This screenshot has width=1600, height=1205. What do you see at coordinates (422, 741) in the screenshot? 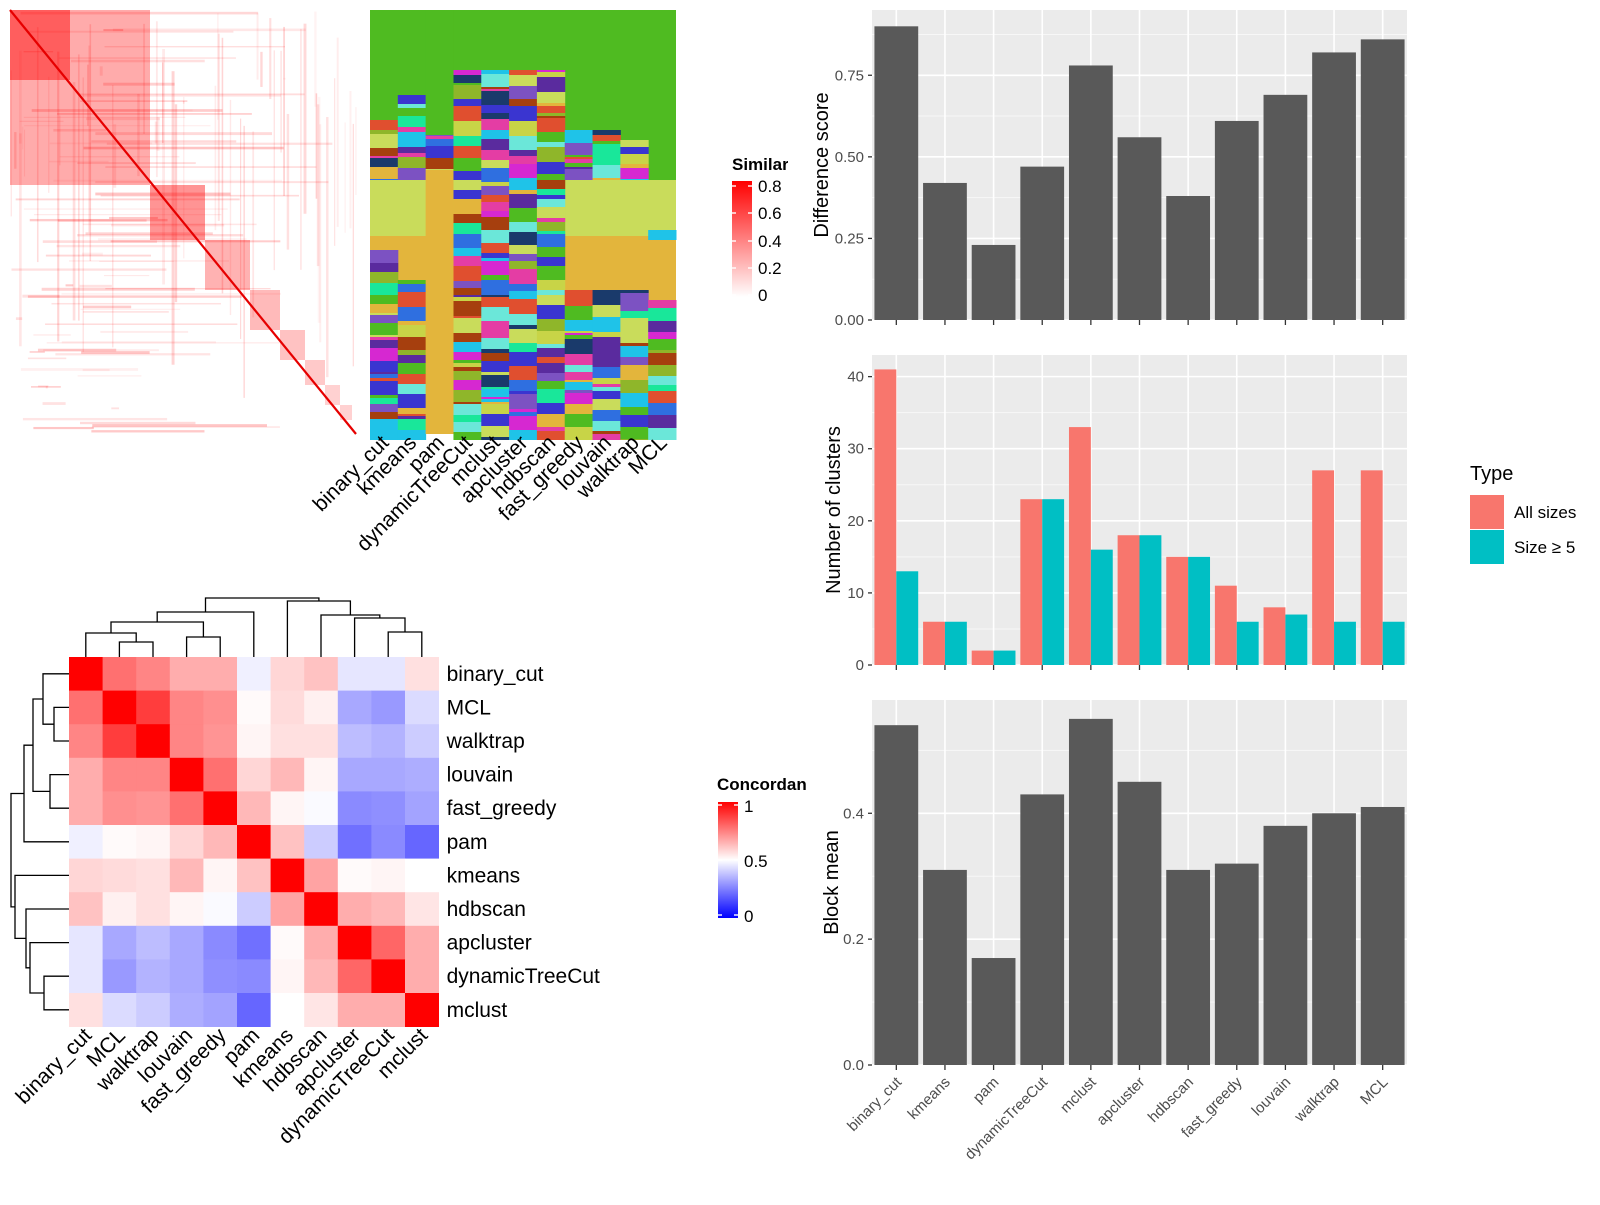
I see `concordance-cell-walktrap-mclust` at bounding box center [422, 741].